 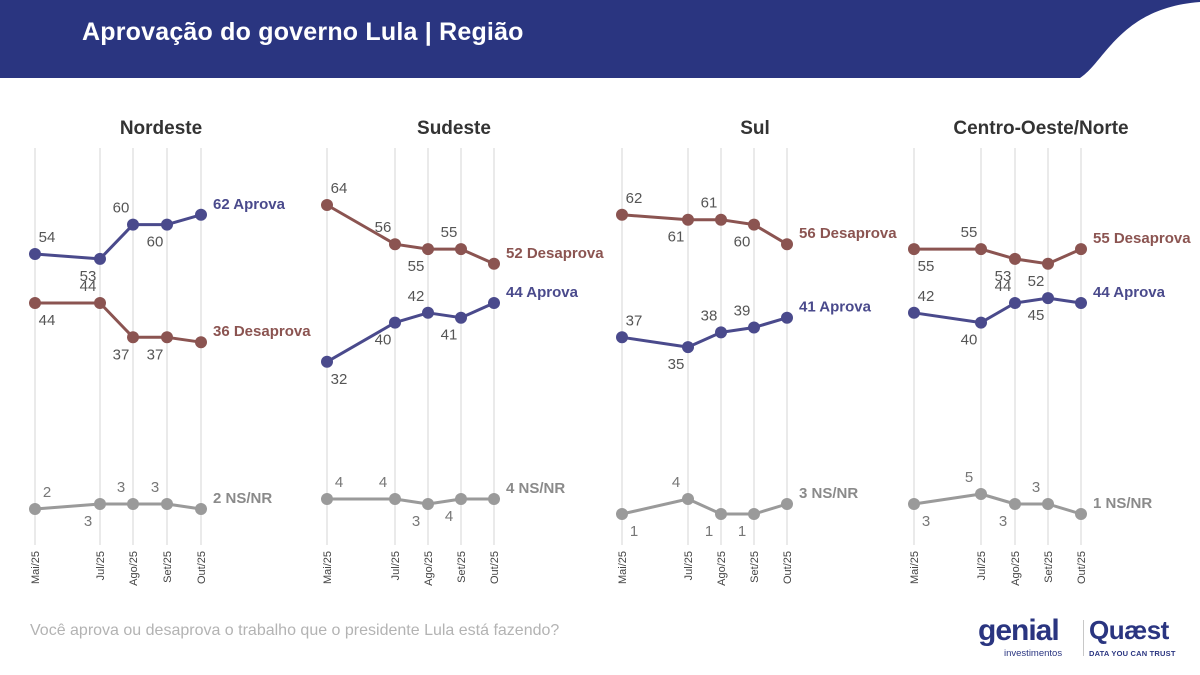 I want to click on panel-3-series-nsnr-value-2: 4, so click(x=676, y=482).